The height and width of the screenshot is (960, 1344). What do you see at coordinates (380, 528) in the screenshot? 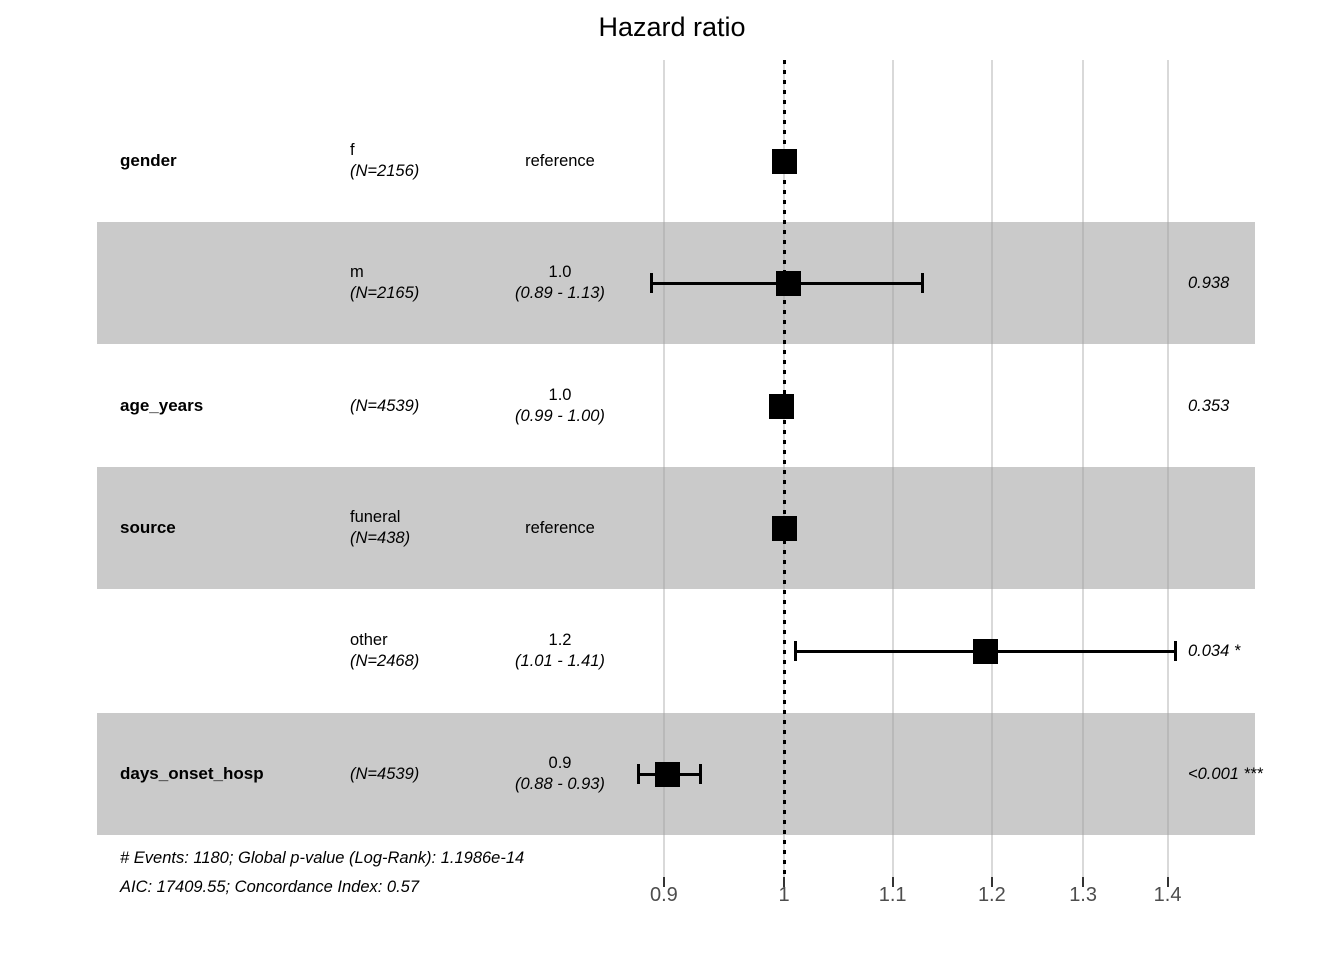
I see `level-cell: funeral (N=438)` at bounding box center [380, 528].